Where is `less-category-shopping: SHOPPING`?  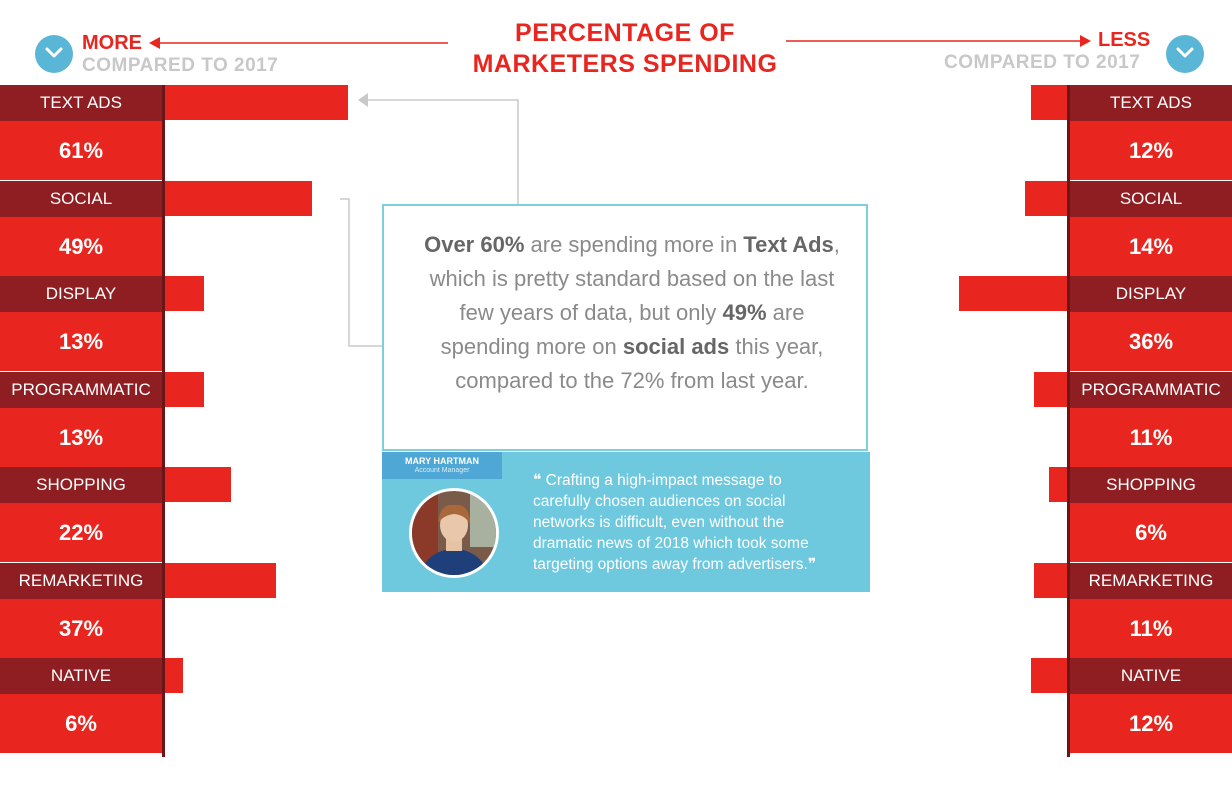 less-category-shopping: SHOPPING is located at coordinates (1151, 485).